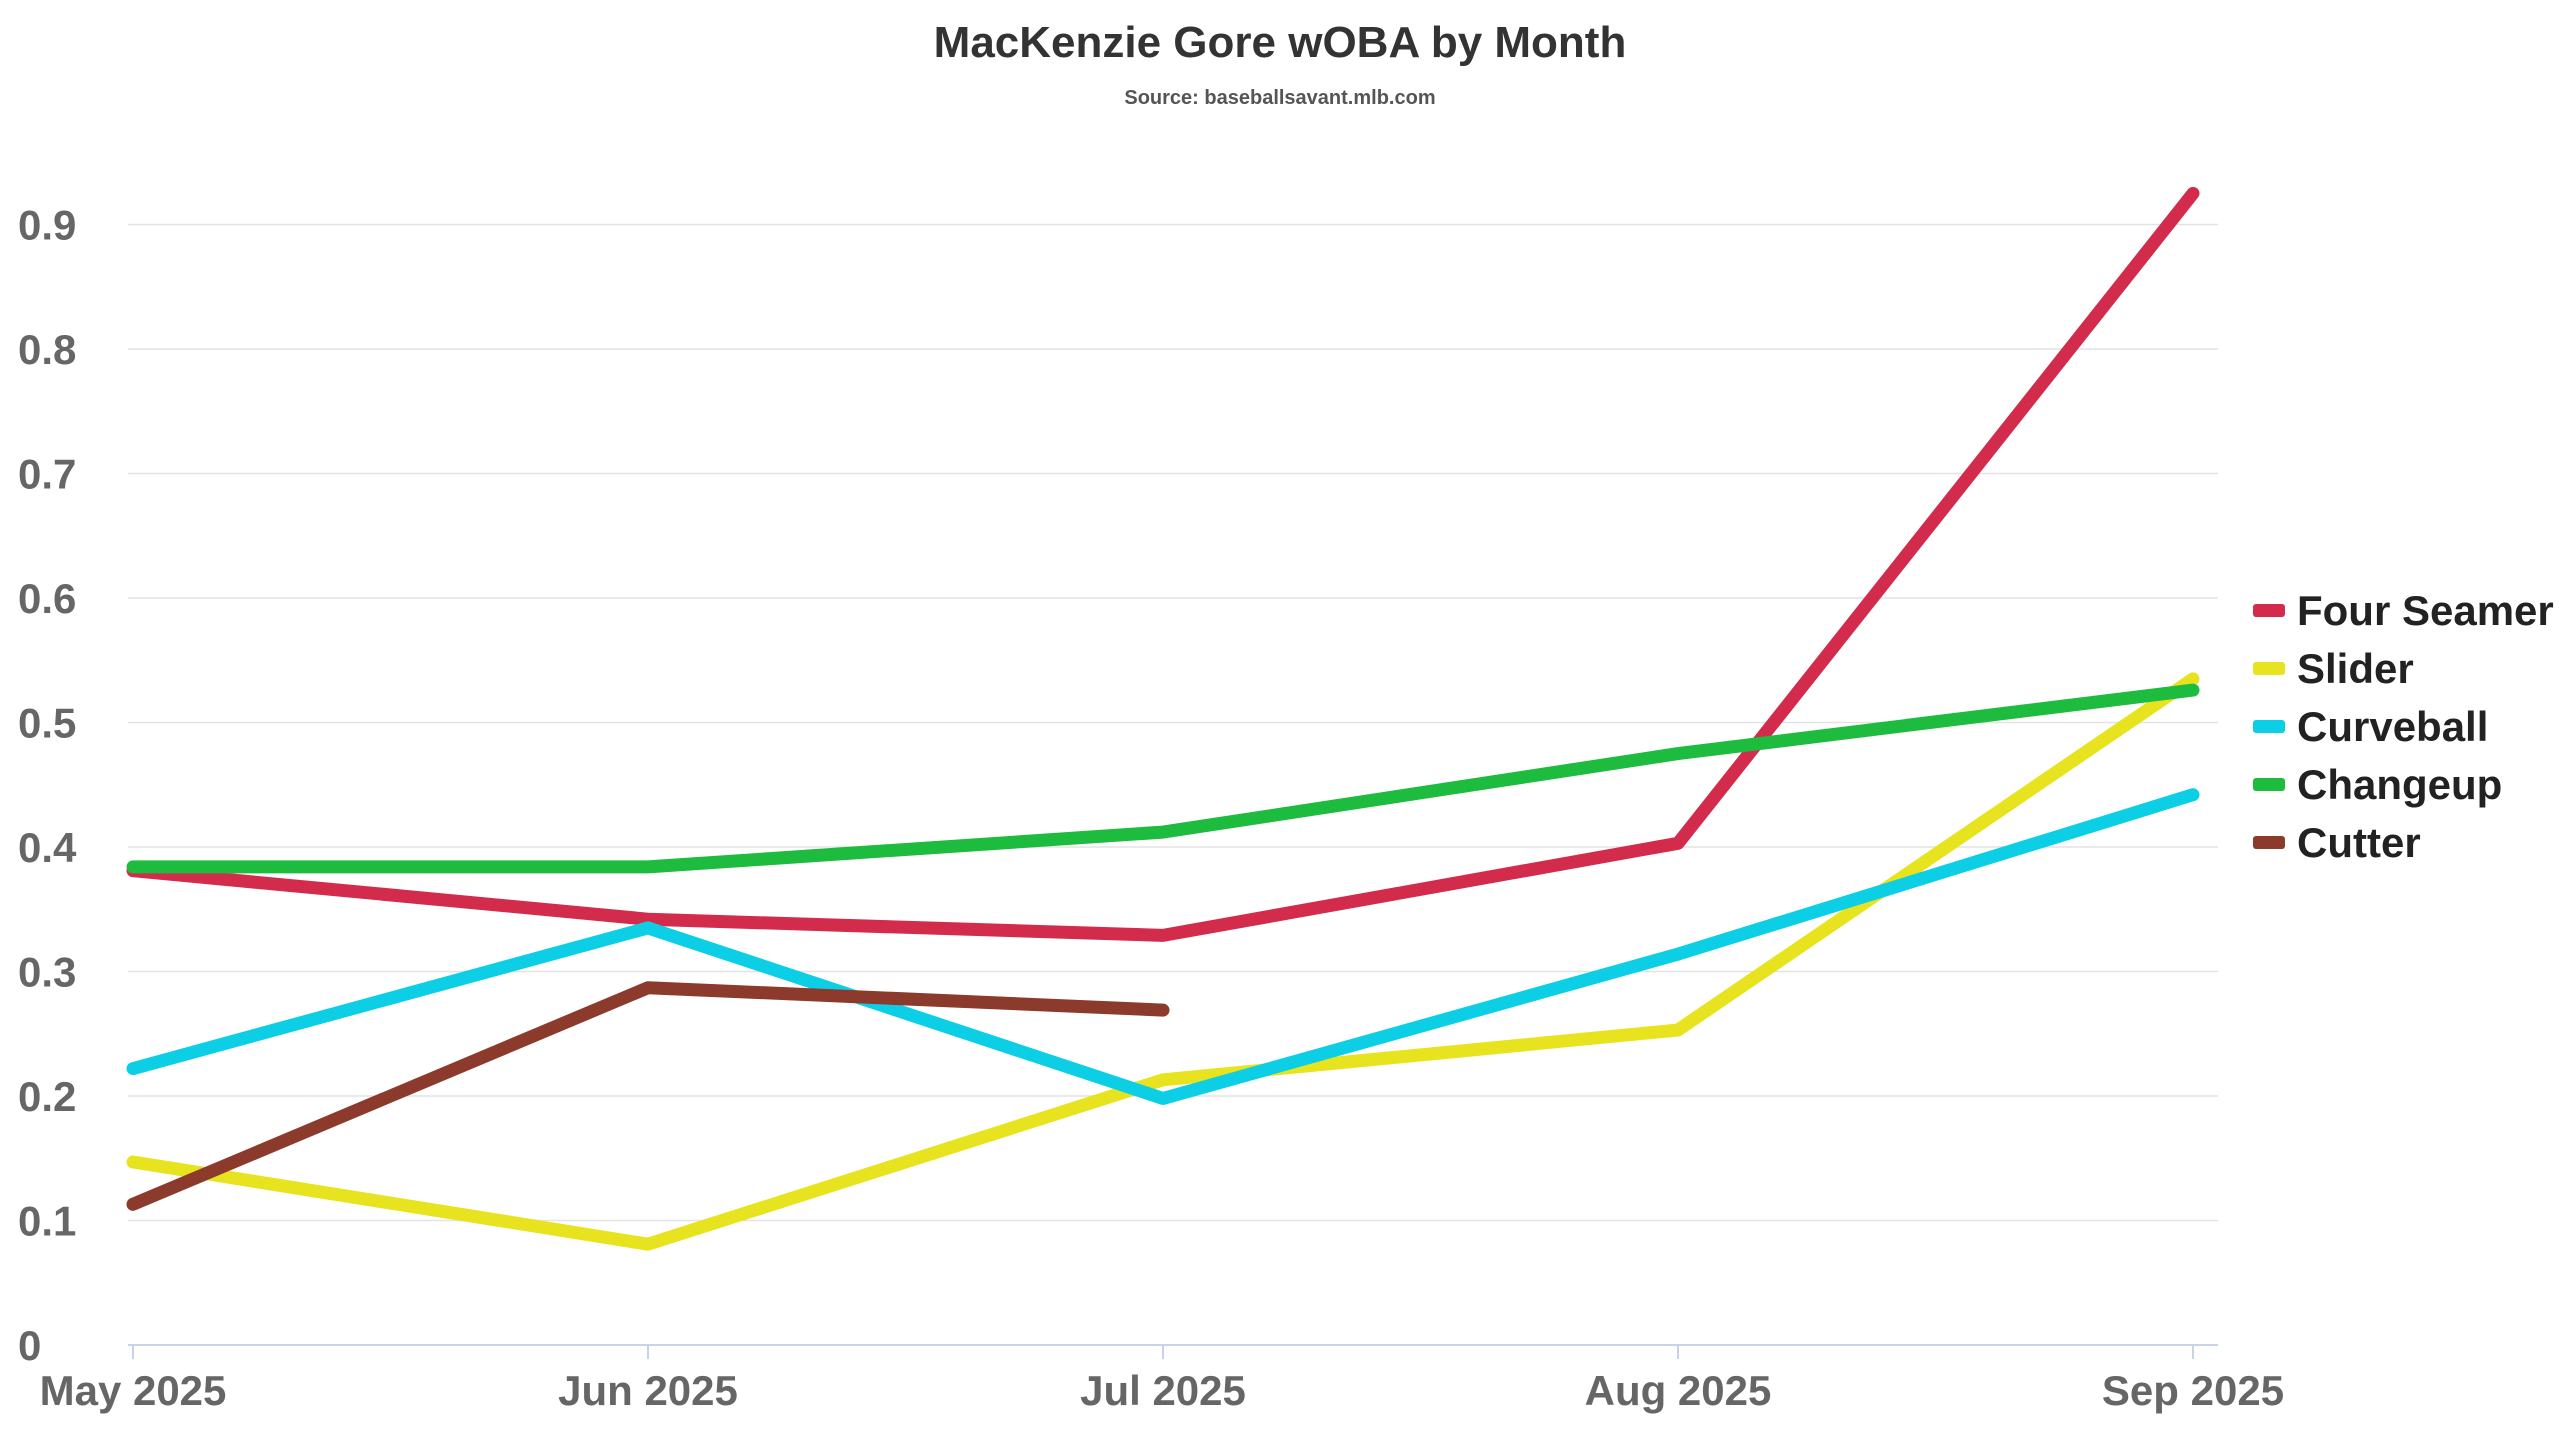  I want to click on y-tick-label: 0.5, so click(47, 723).